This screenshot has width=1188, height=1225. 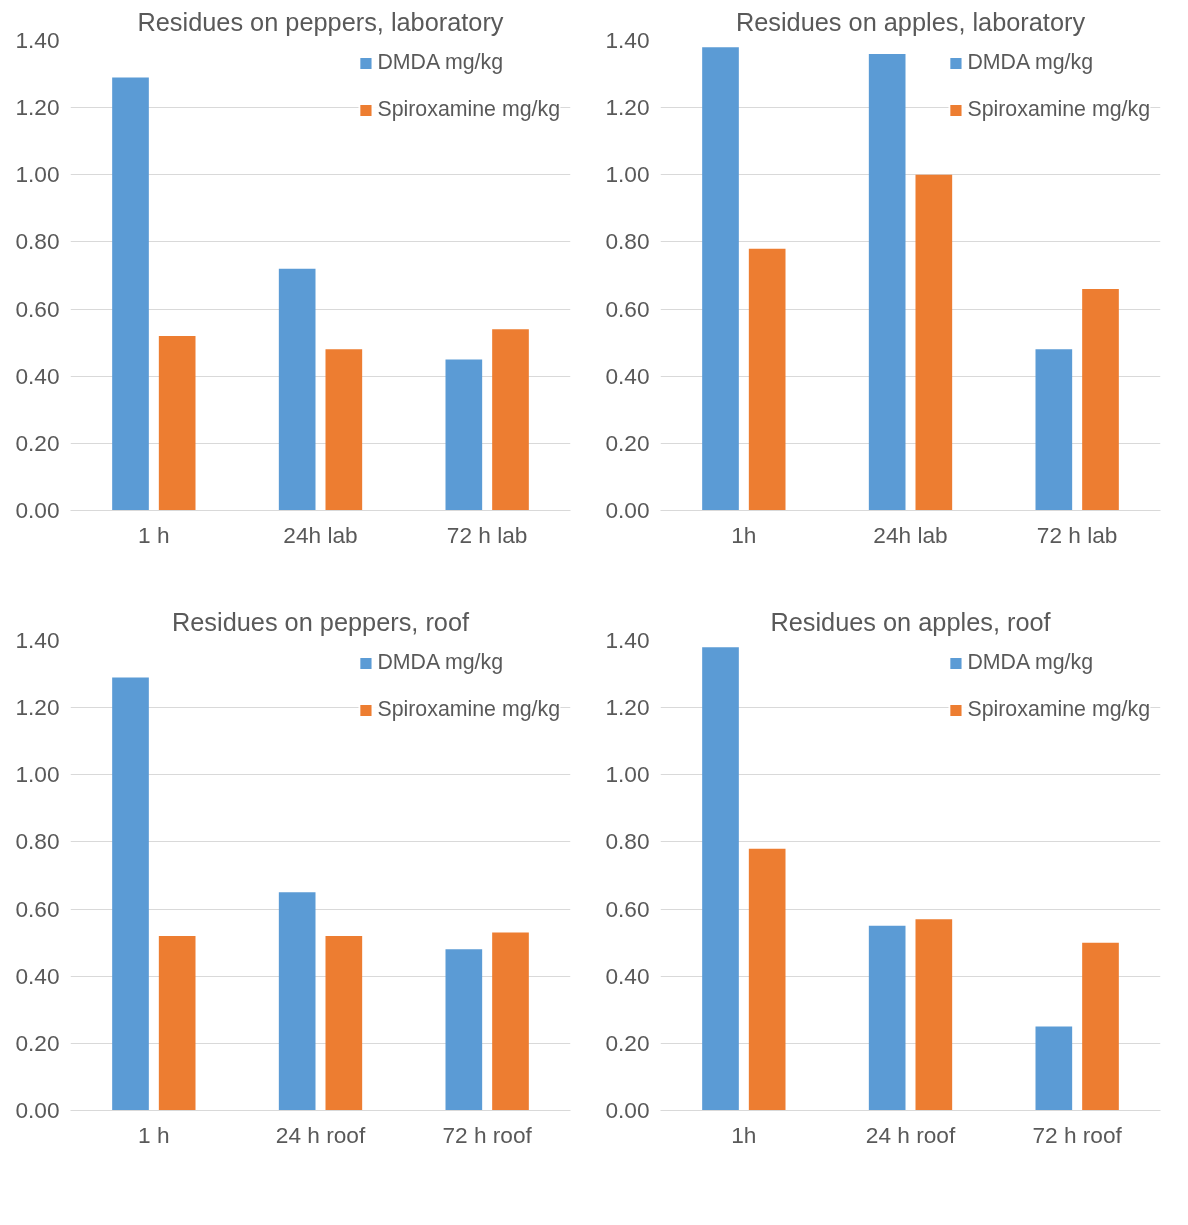 What do you see at coordinates (321, 621) in the screenshot?
I see `chart-title: Residues on peppers, roof` at bounding box center [321, 621].